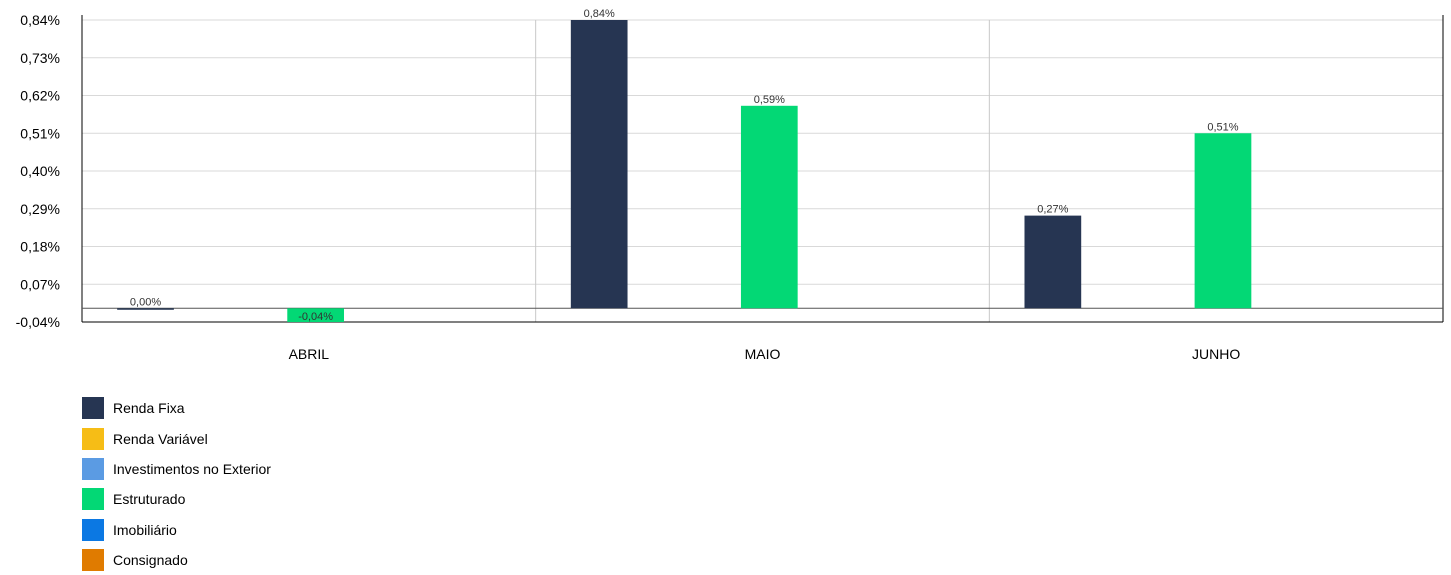  I want to click on legend-item: Renda Fixa, so click(176, 408).